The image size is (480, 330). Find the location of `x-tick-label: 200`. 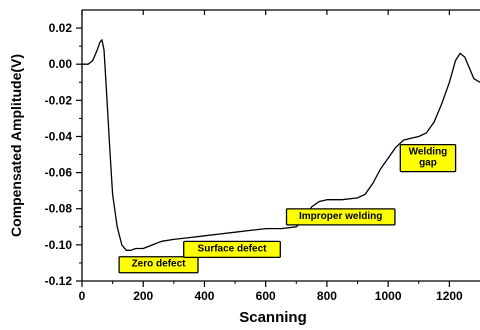

x-tick-label: 200 is located at coordinates (143, 296).